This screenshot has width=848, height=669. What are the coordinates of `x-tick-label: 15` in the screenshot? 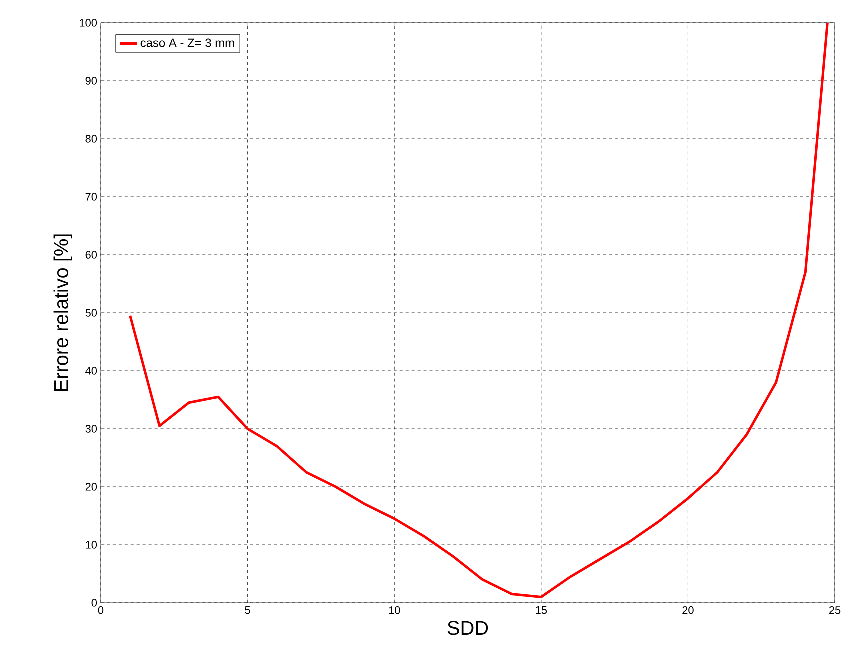 It's located at (542, 610).